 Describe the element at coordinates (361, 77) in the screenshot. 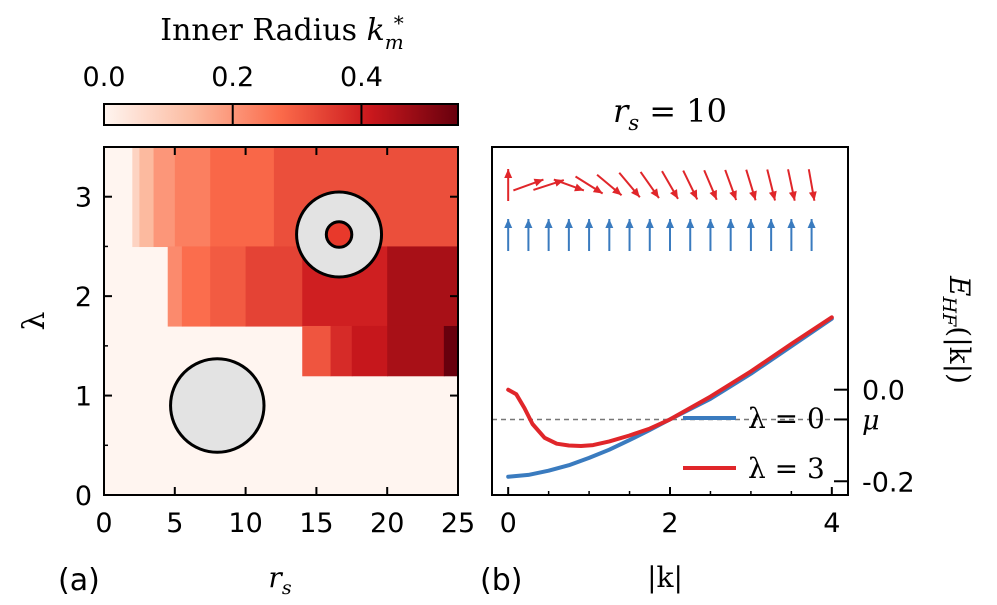

I see `colorbar-tick-label: 0.4` at that location.